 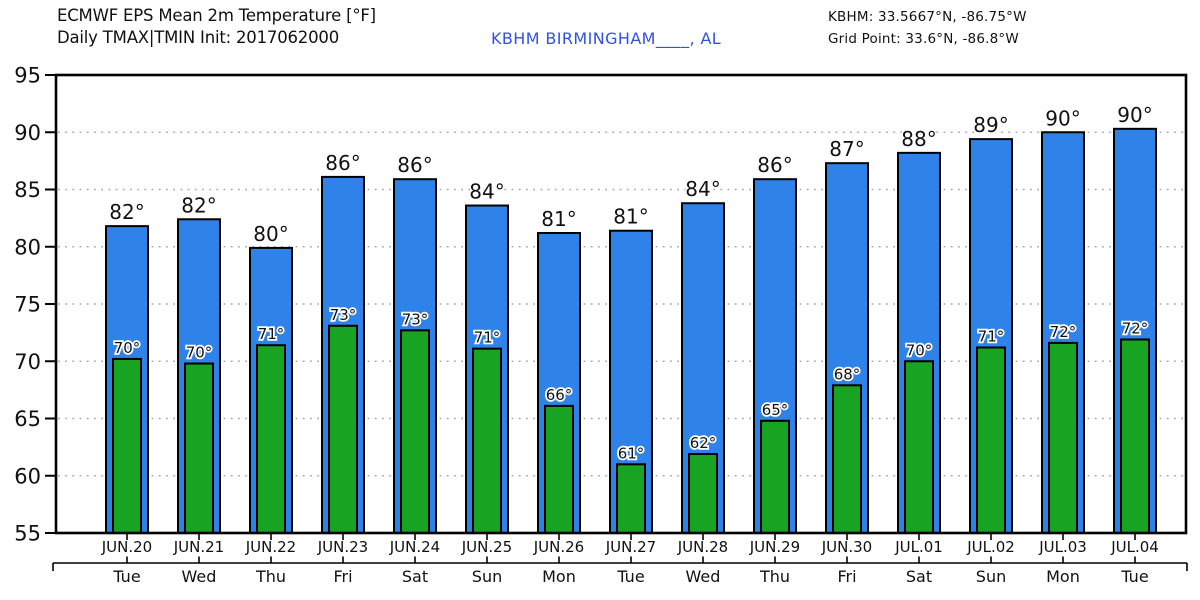 I want to click on date-label: JUN.25, so click(x=486, y=547).